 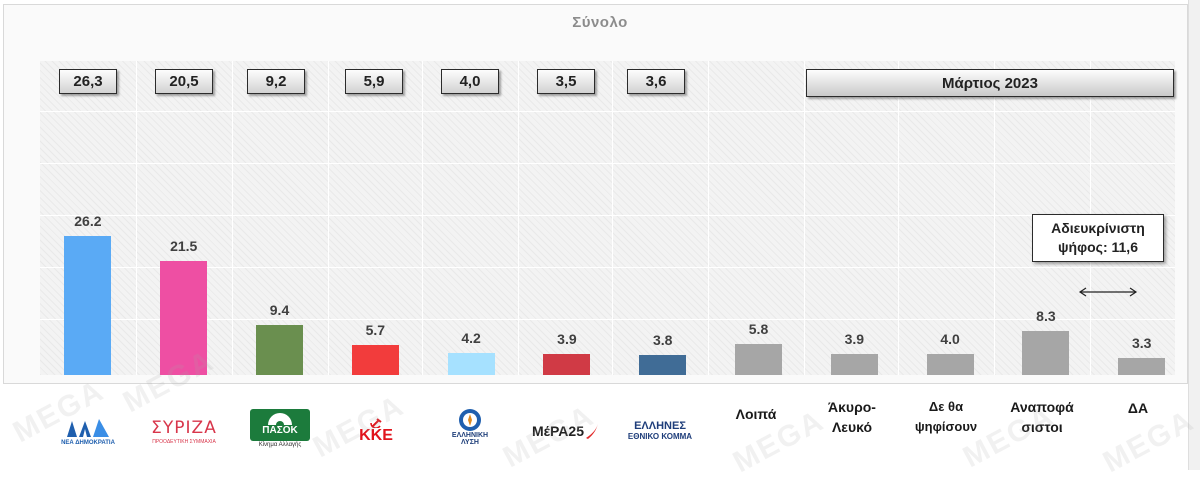 I want to click on logo-kke: ΚΚΕ, so click(x=376, y=423).